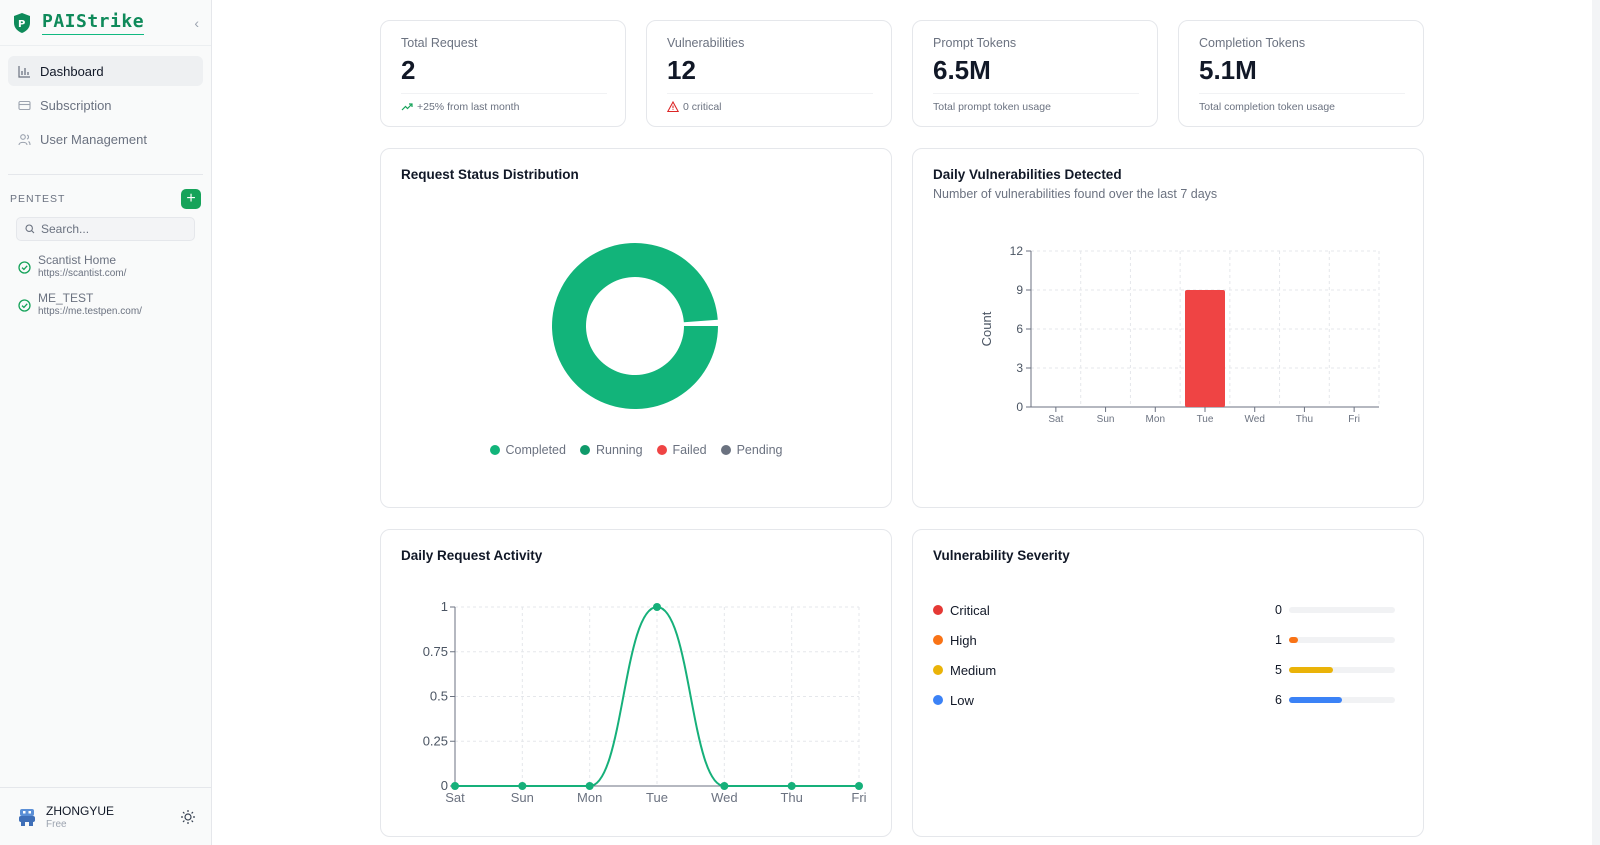 This screenshot has height=845, width=1600. Describe the element at coordinates (619, 450) in the screenshot. I see `legend-label: Running` at that location.